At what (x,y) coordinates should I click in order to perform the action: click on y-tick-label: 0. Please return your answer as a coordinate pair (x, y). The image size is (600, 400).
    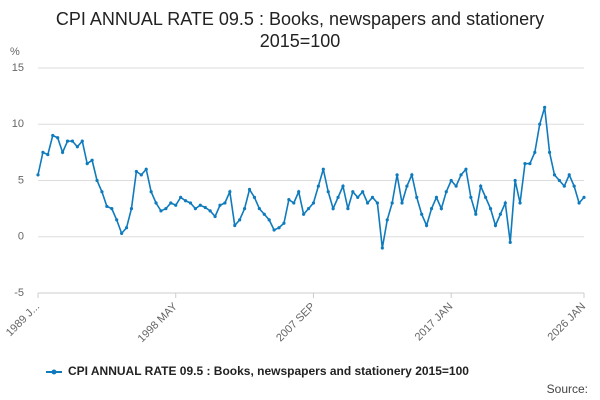
    Looking at the image, I should click on (21, 237).